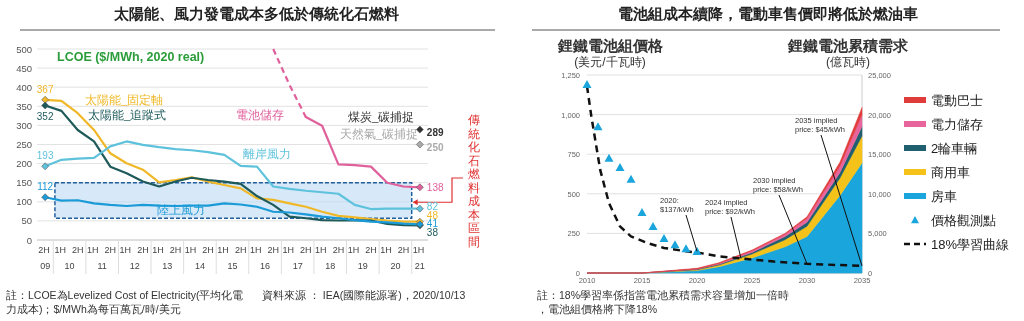  I want to click on y-tick-label: 250, so click(24, 144).